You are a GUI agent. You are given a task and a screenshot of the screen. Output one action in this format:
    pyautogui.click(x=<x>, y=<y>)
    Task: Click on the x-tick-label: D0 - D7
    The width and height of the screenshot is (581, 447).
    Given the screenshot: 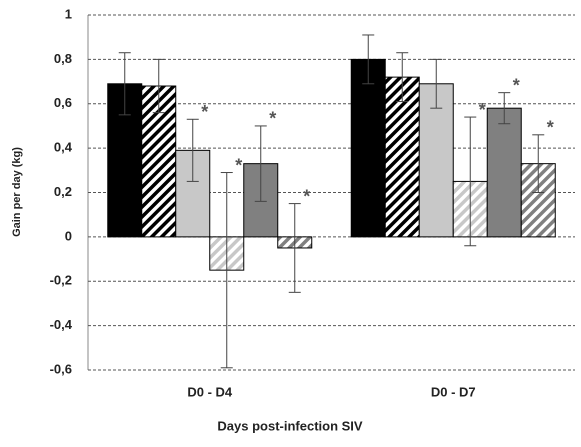 What is the action you would take?
    pyautogui.click(x=453, y=391)
    